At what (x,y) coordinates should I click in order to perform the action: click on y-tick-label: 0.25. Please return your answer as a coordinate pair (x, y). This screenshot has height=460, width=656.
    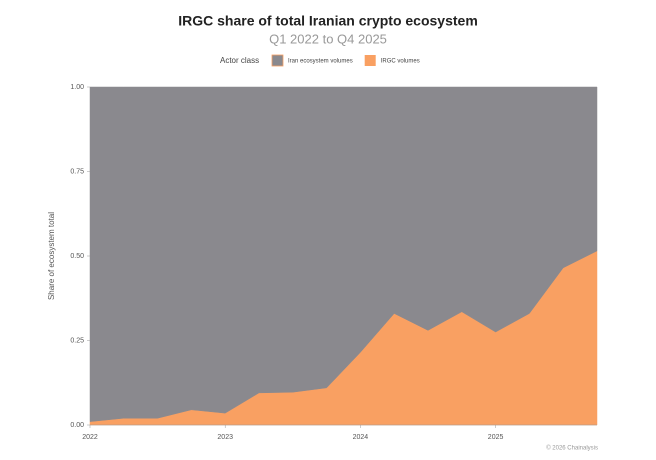
    Looking at the image, I should click on (77, 340).